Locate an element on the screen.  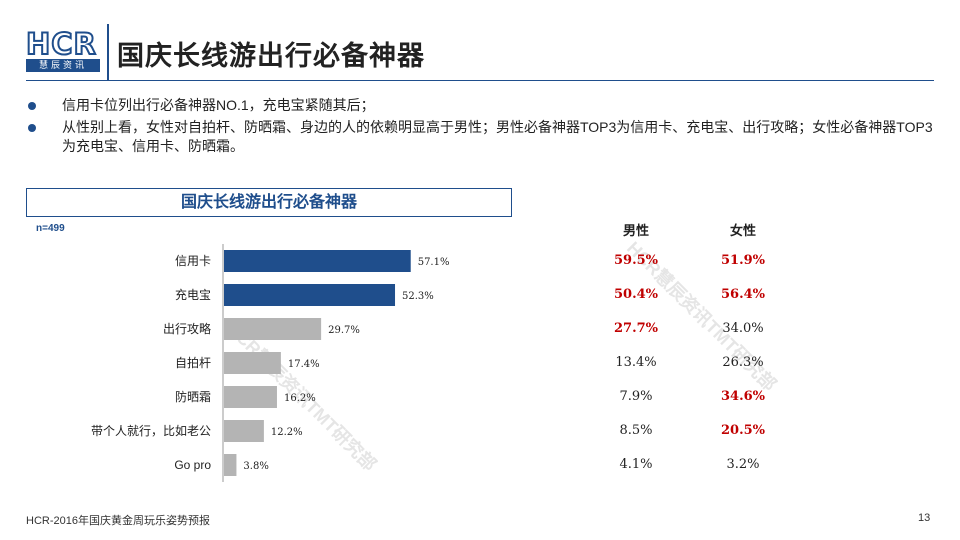
female-value: 34.0% is located at coordinates (743, 328).